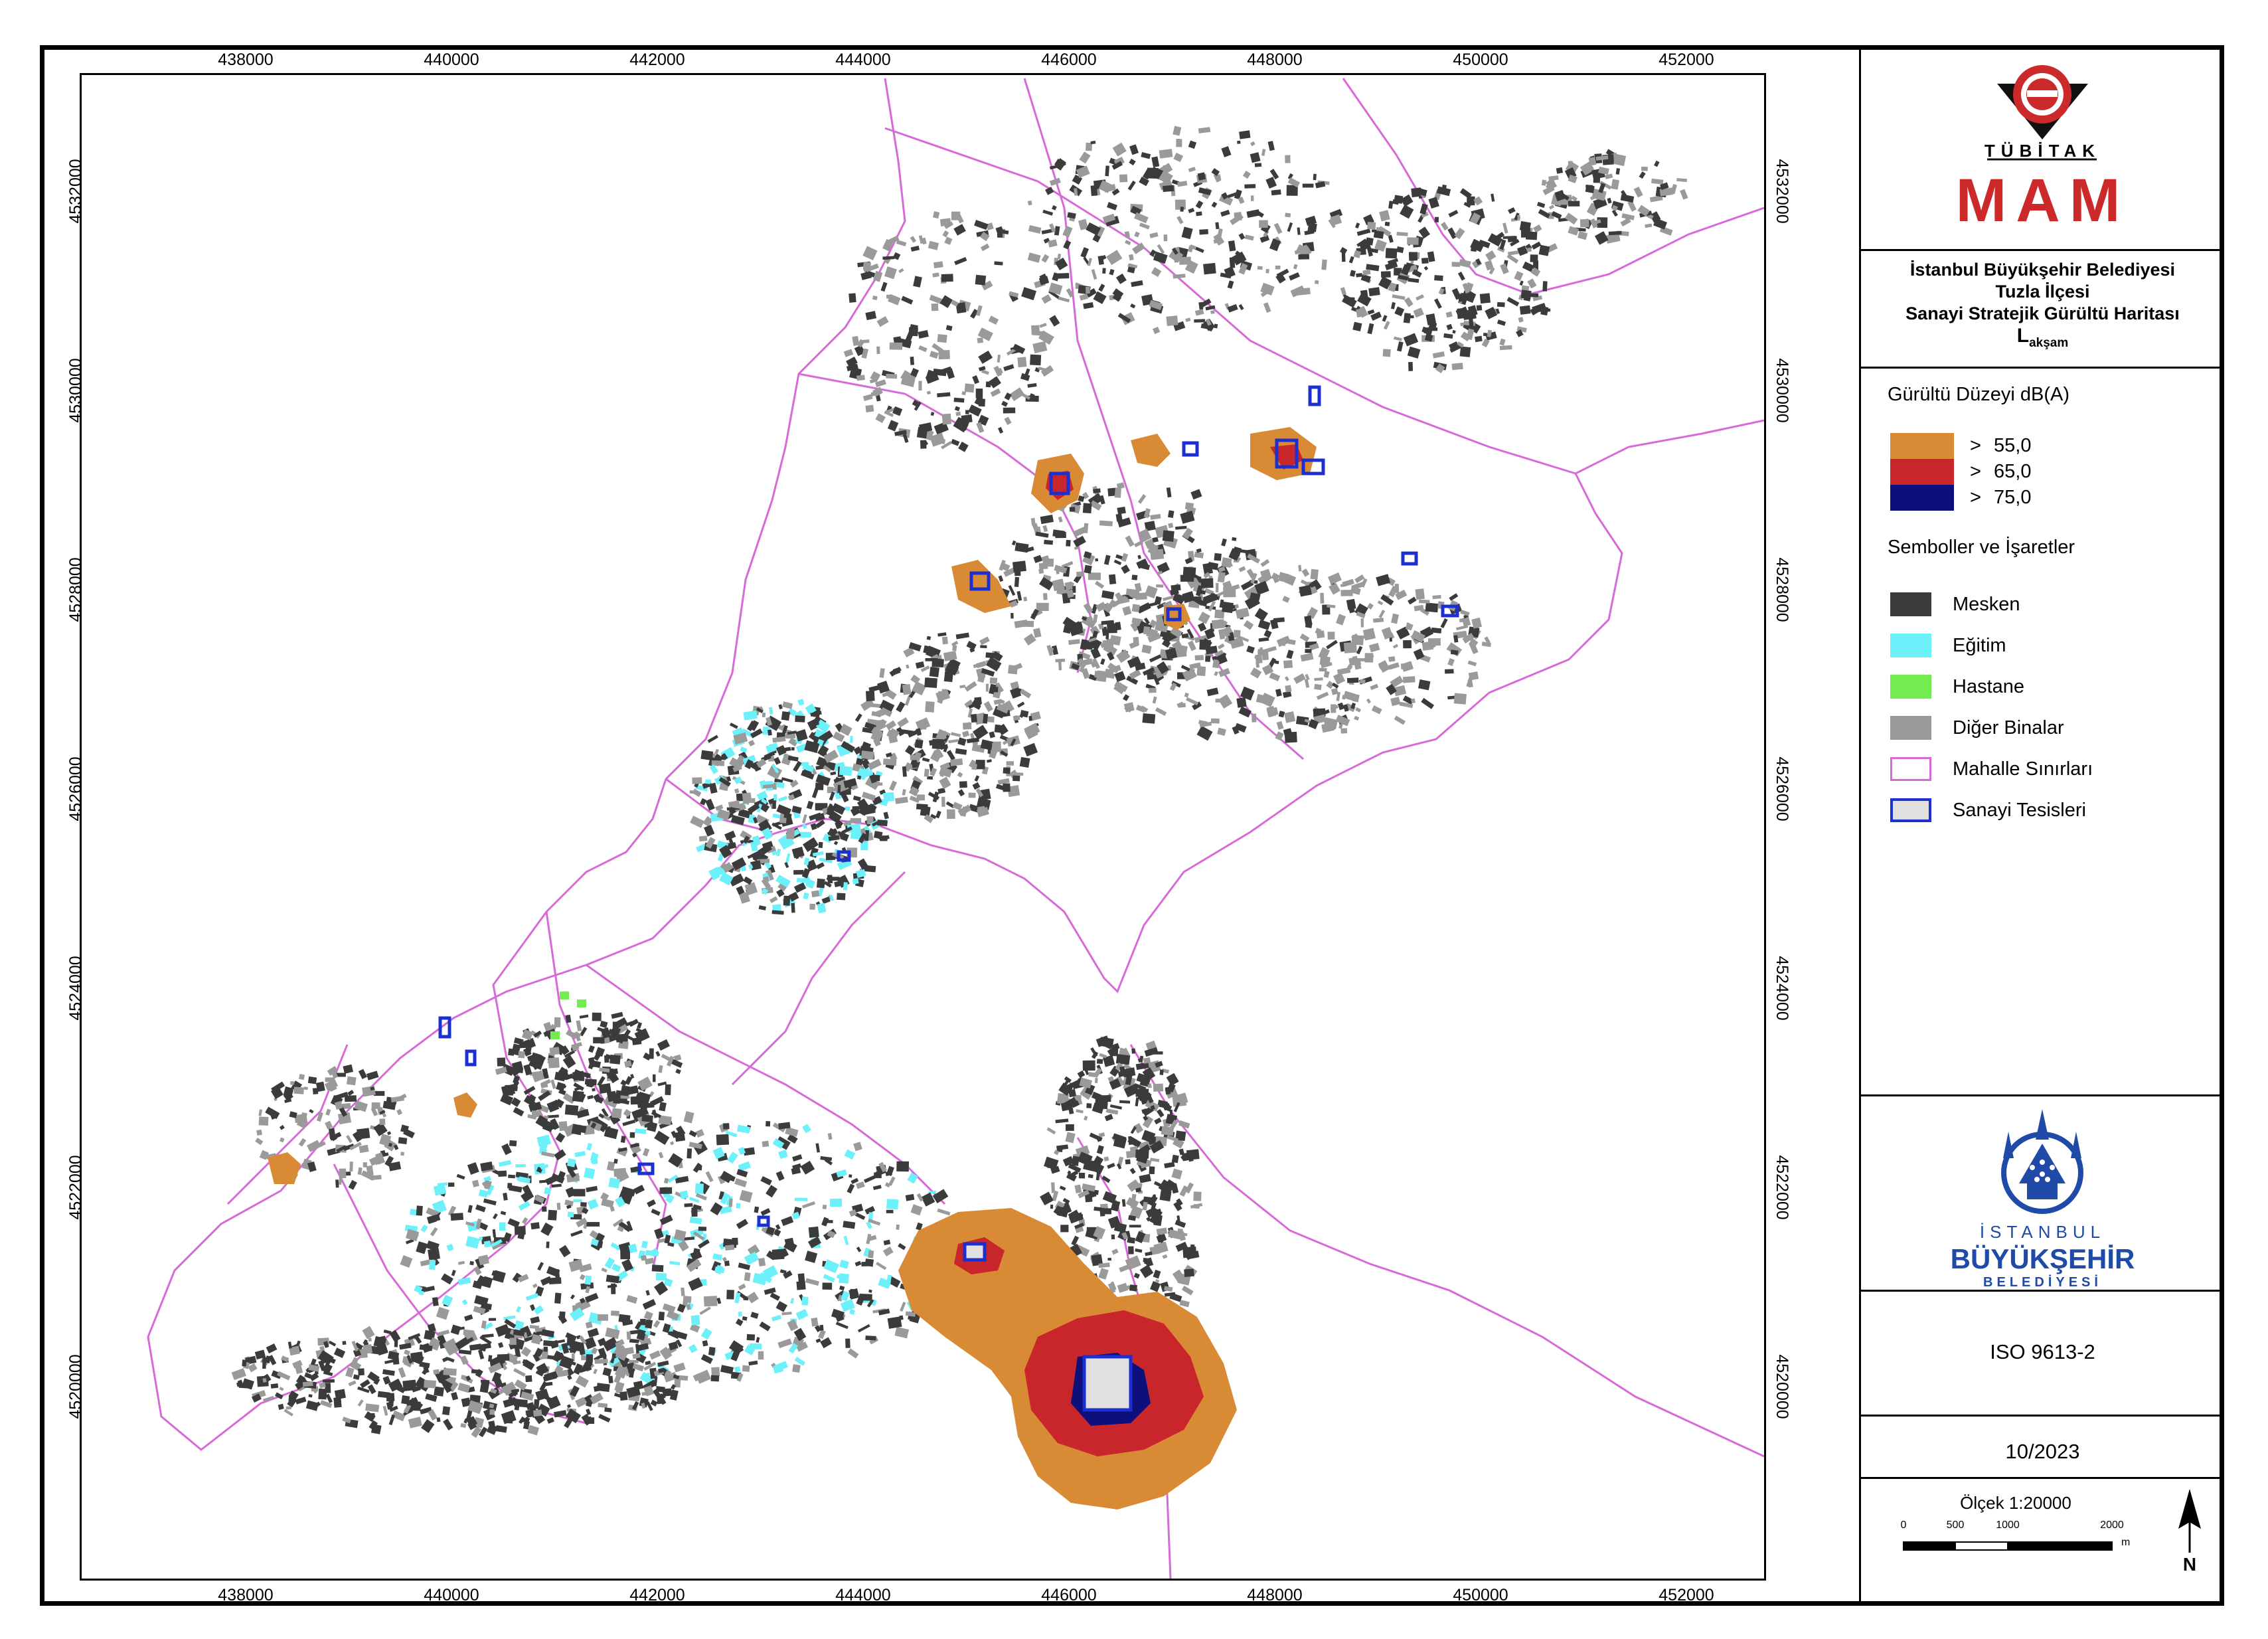 The width and height of the screenshot is (2268, 1639). What do you see at coordinates (2042, 250) in the screenshot?
I see `separator` at bounding box center [2042, 250].